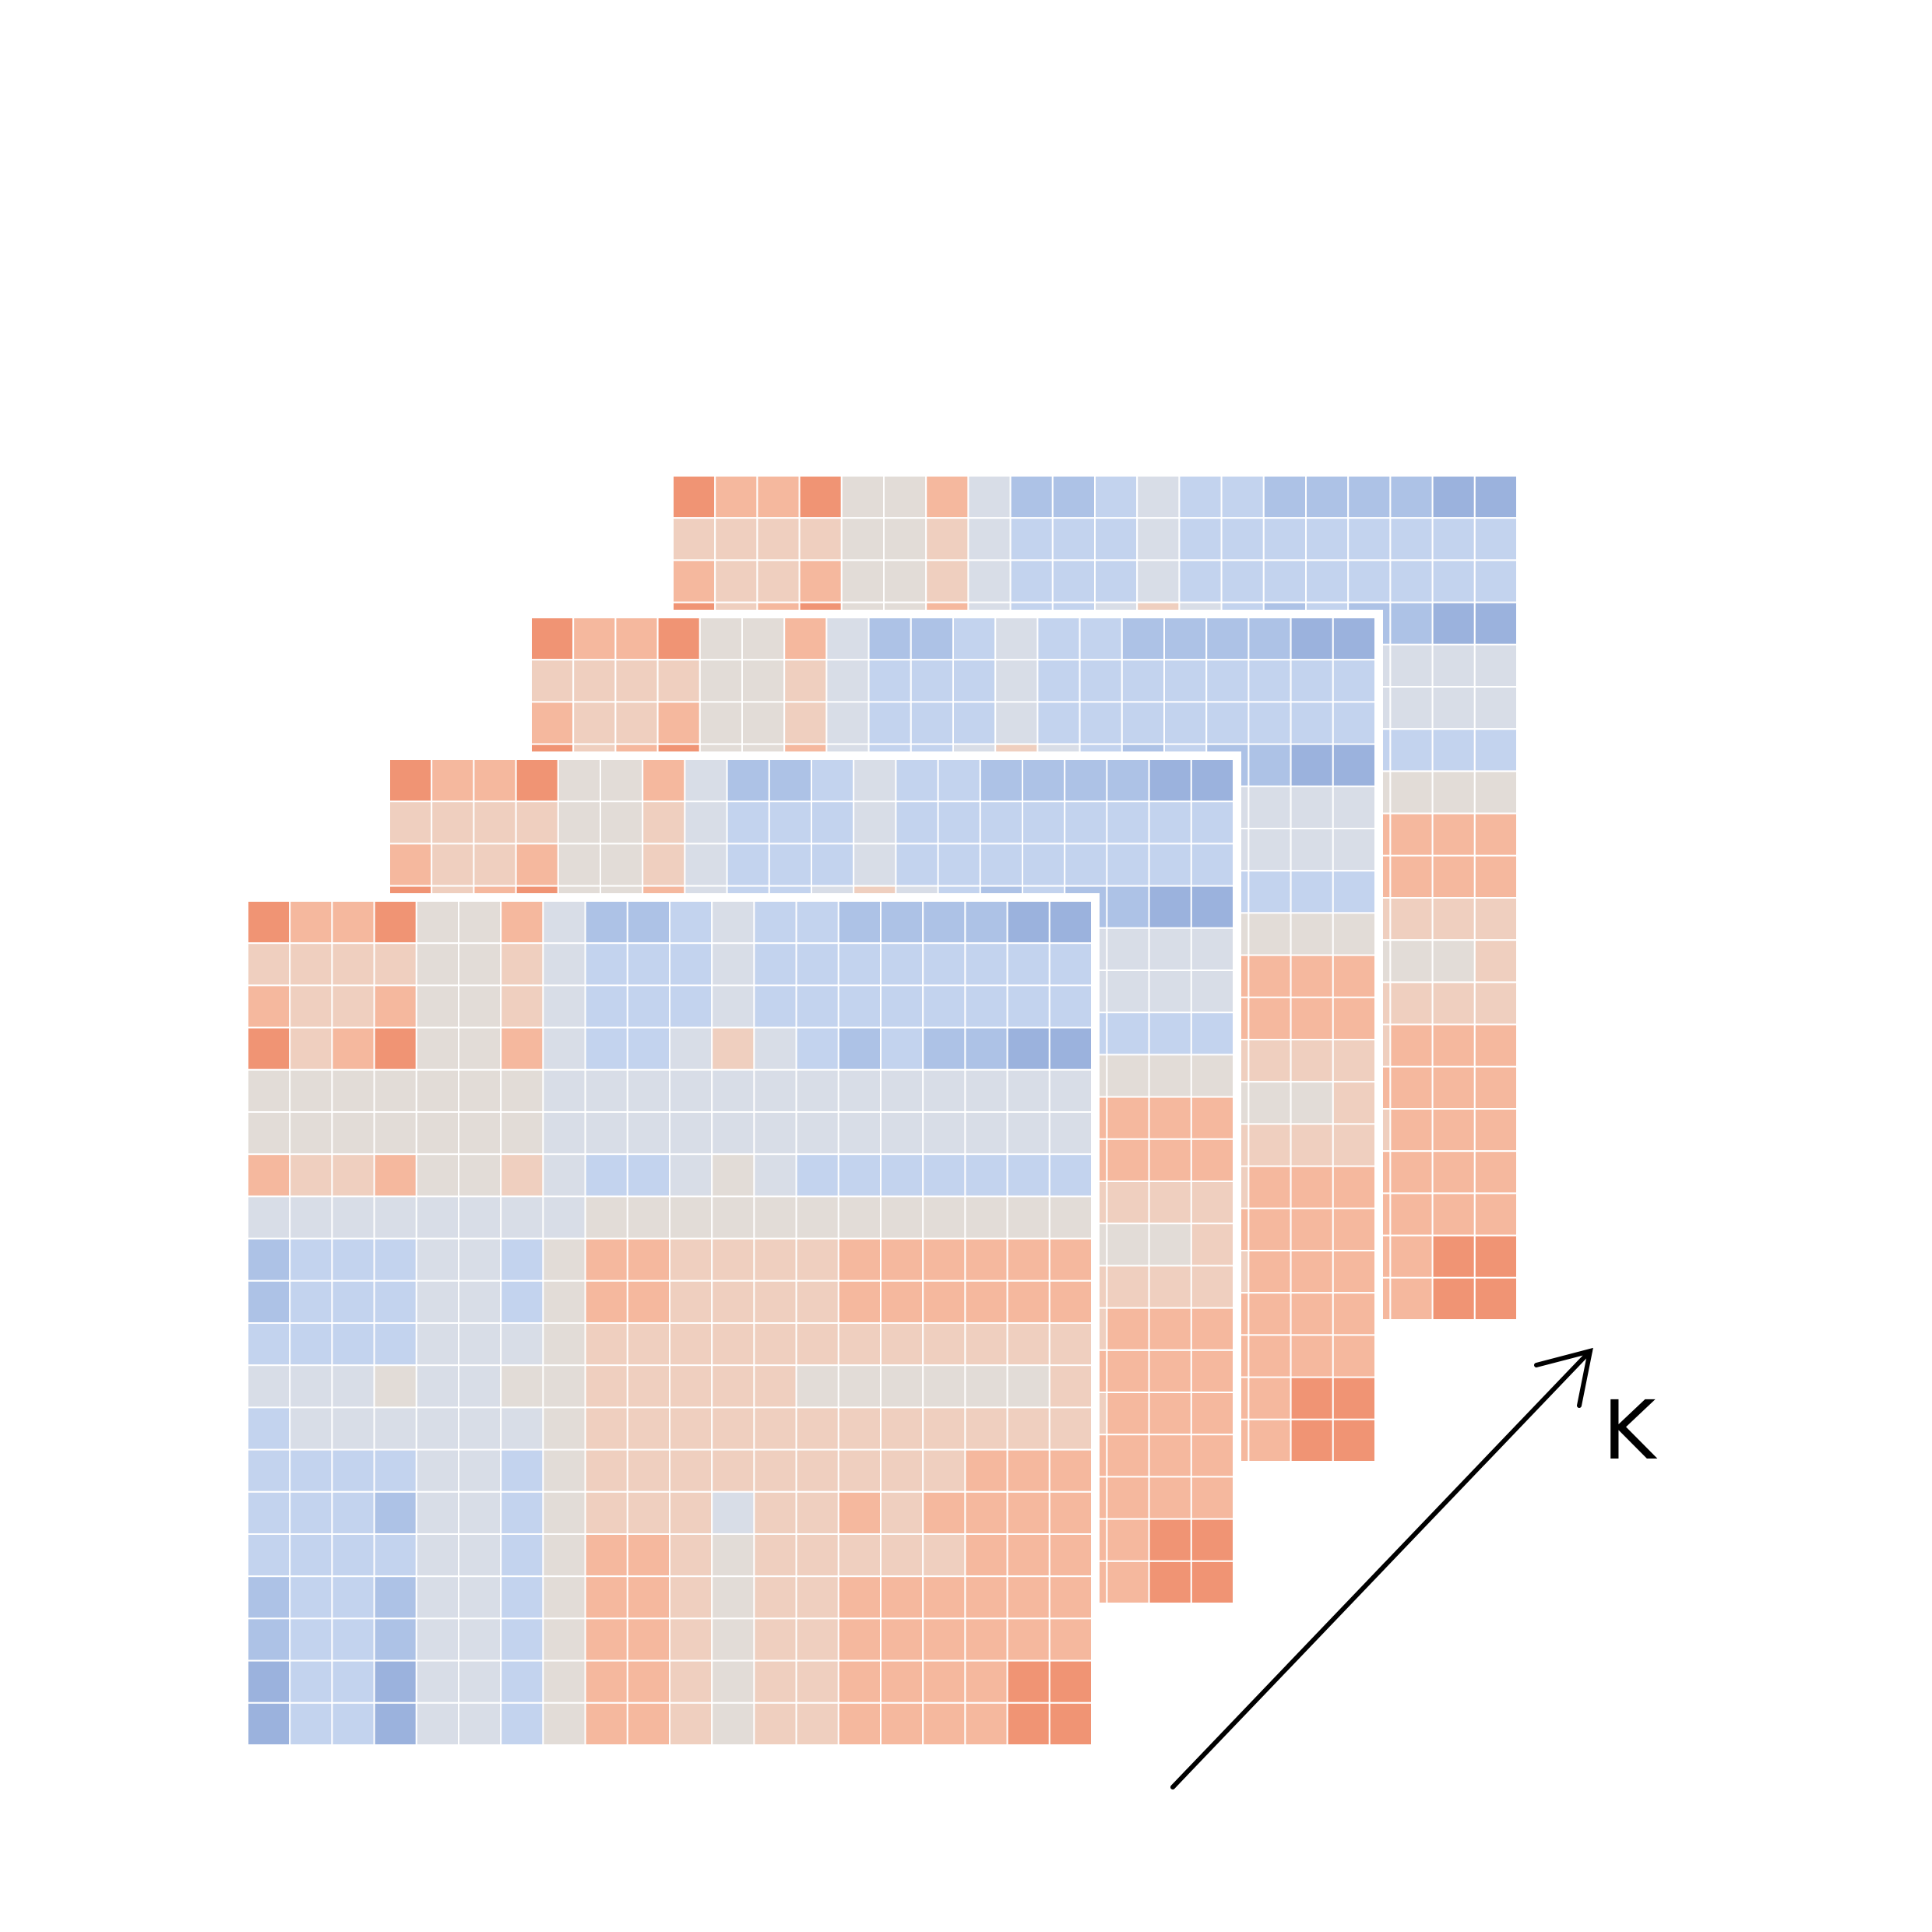 This screenshot has height=1932, width=1932. What do you see at coordinates (1630, 1430) in the screenshot?
I see `k-axis-label: K` at bounding box center [1630, 1430].